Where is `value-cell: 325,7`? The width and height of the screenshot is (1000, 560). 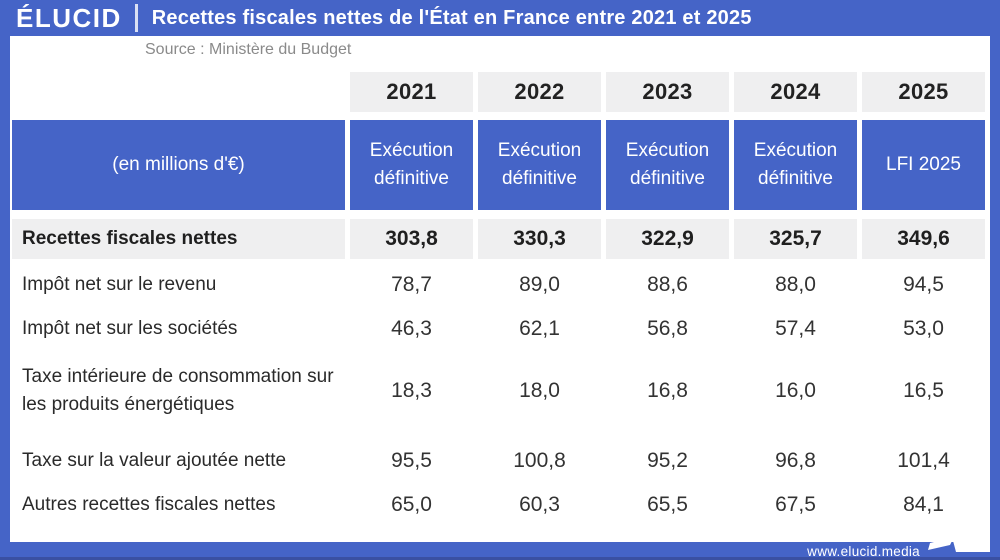 value-cell: 325,7 is located at coordinates (795, 239).